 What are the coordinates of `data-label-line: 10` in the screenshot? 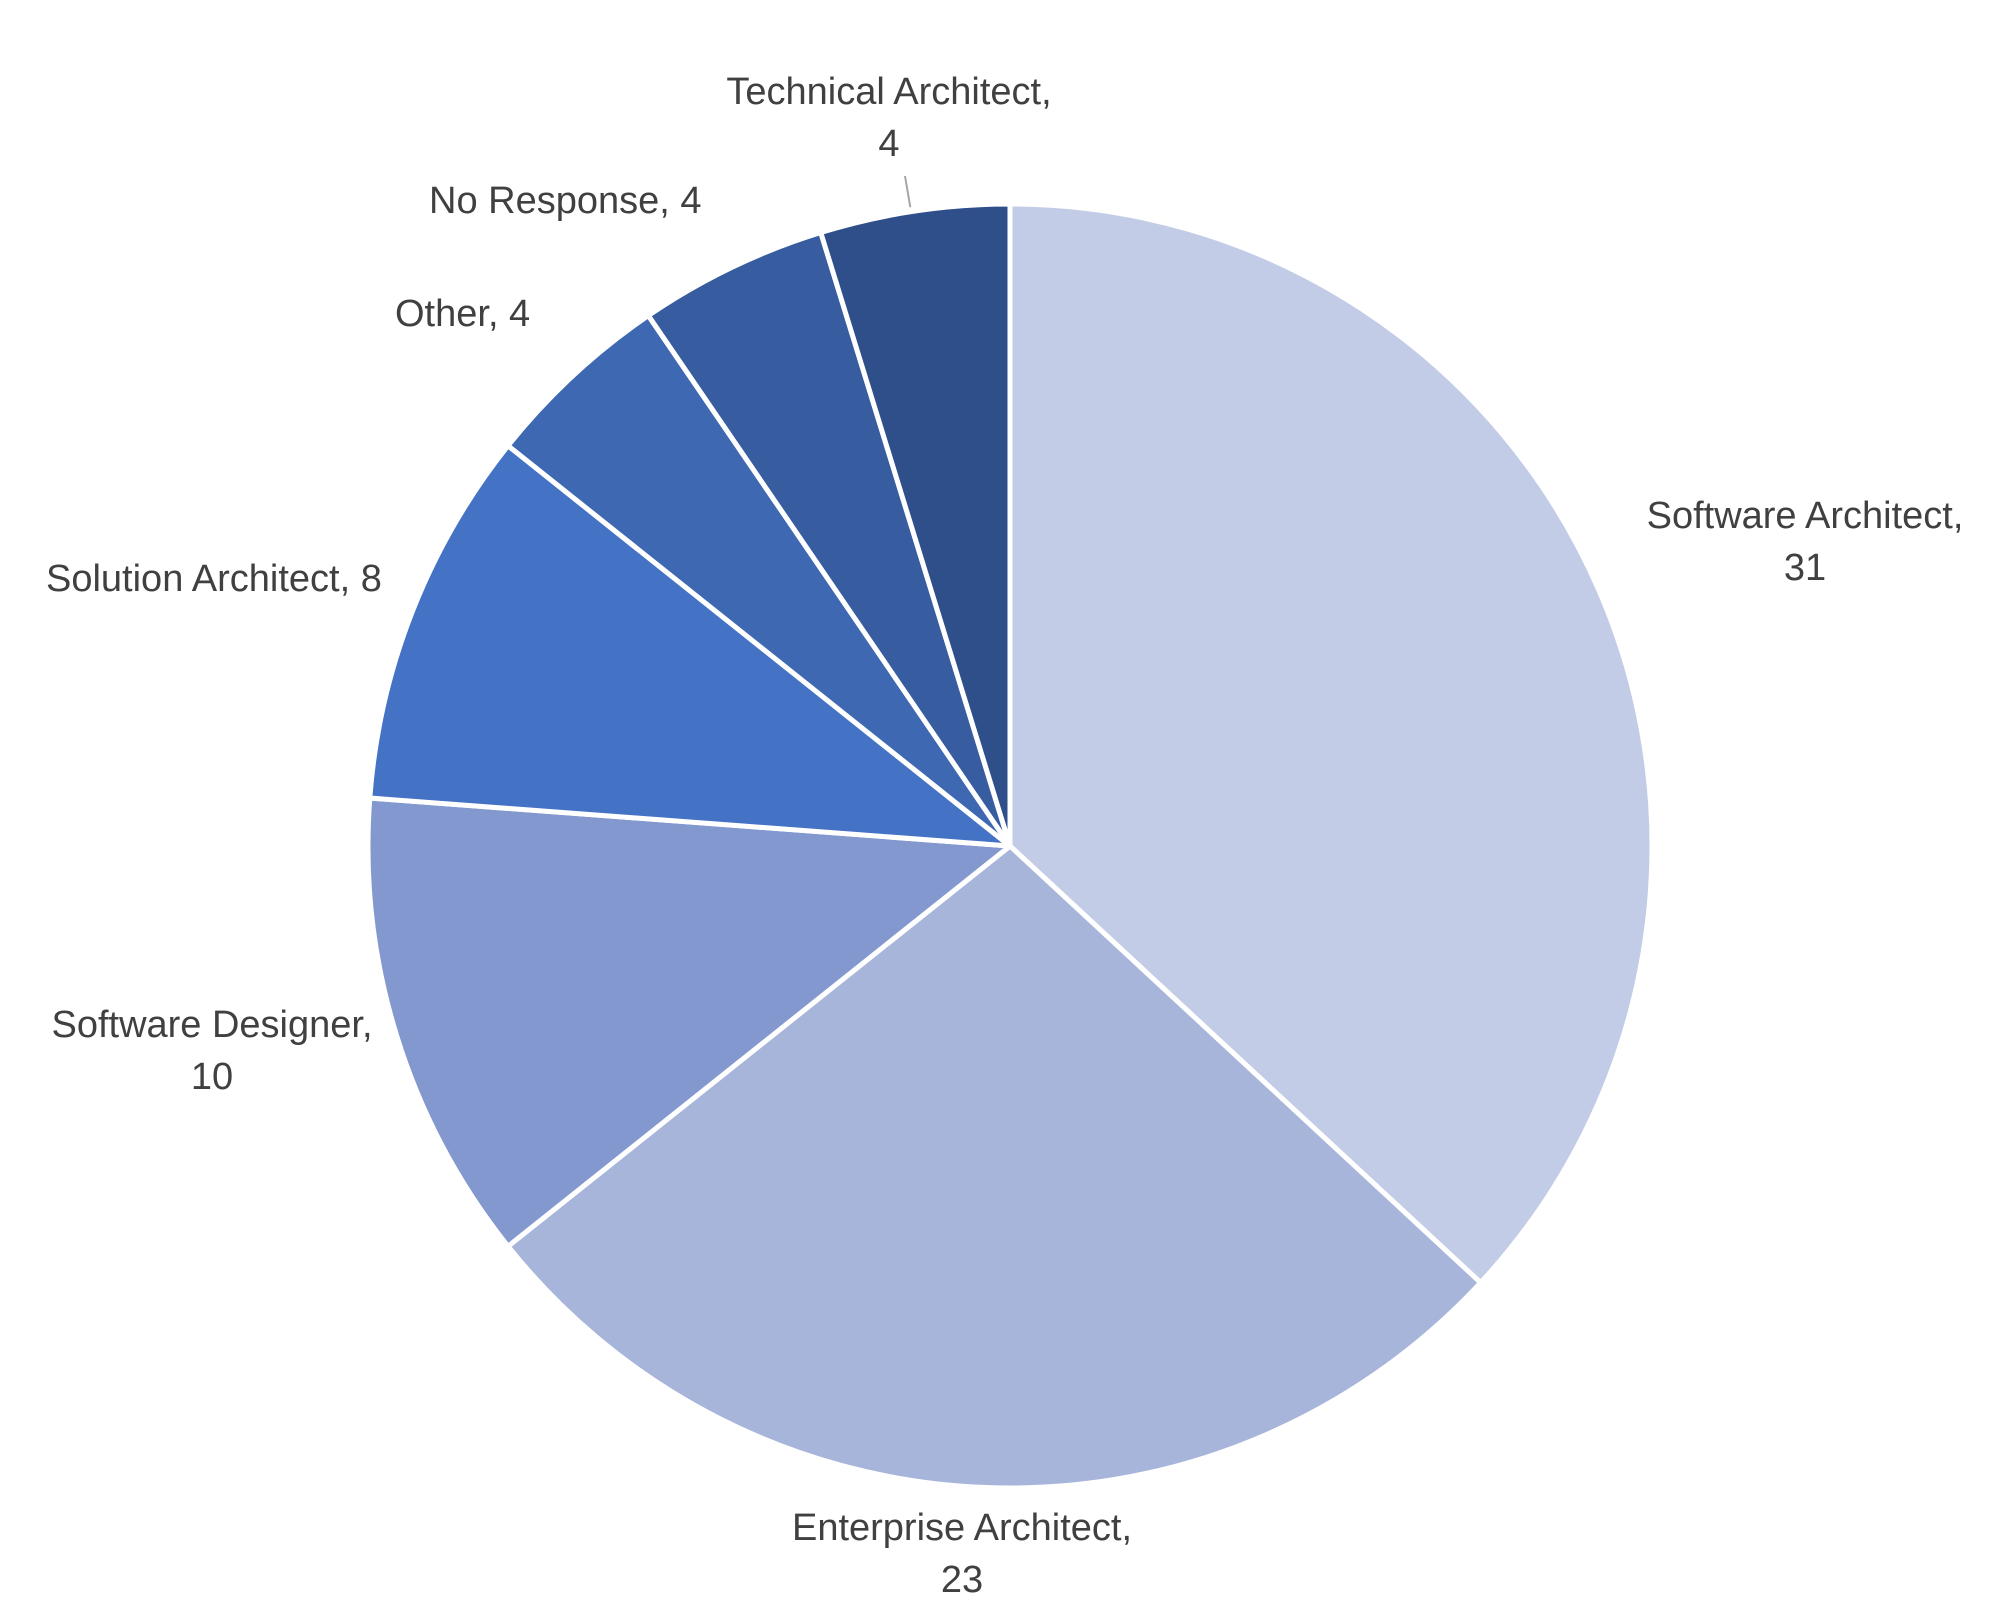 It's located at (212, 1077).